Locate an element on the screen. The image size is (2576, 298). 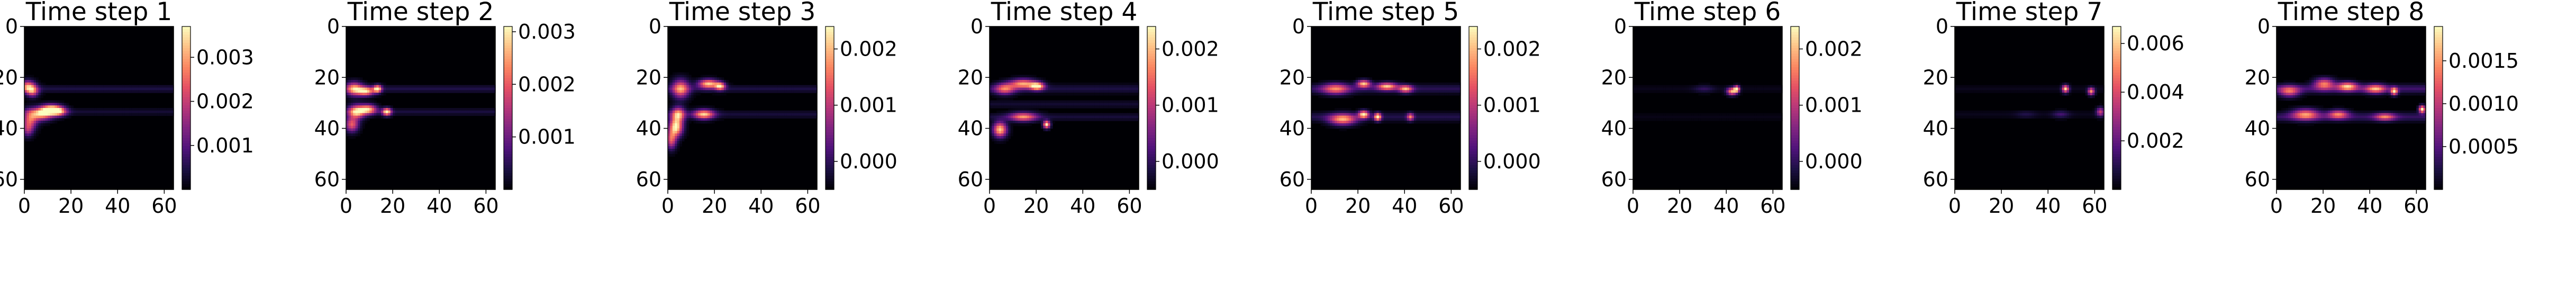
colorbar-tick-label: 0.003 is located at coordinates (225, 57).